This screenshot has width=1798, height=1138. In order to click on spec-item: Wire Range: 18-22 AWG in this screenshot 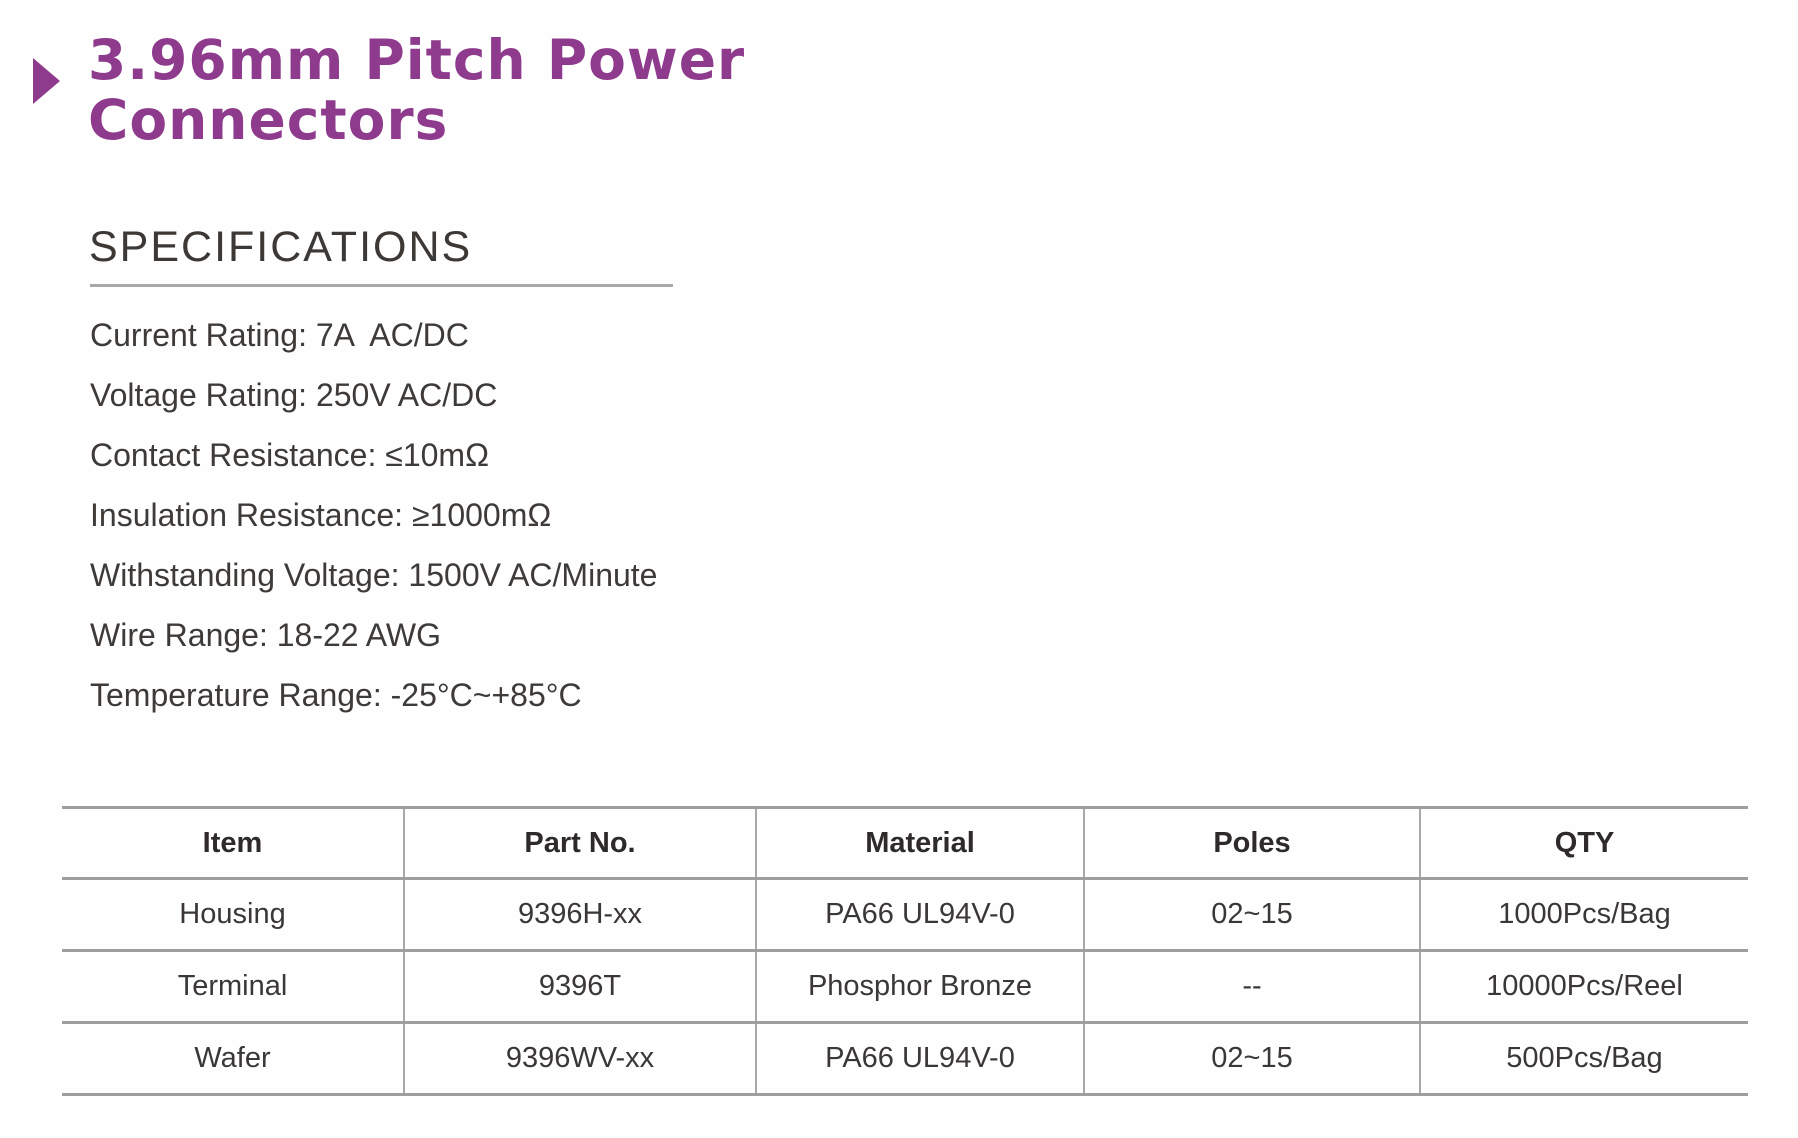, I will do `click(265, 634)`.